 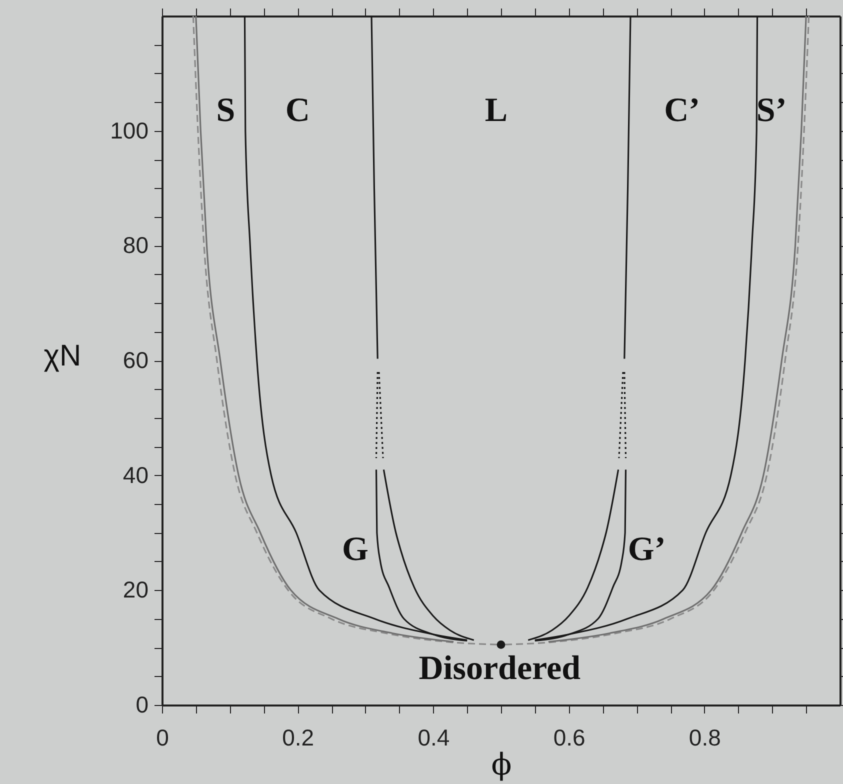 I want to click on y-tick-label: 0, so click(x=142, y=705).